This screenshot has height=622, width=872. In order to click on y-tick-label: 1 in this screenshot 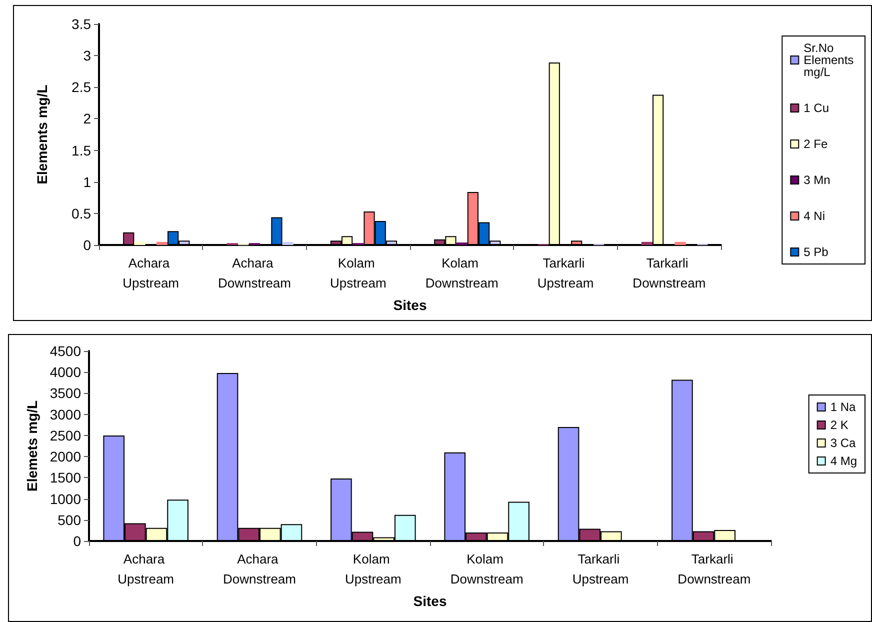, I will do `click(87, 182)`.